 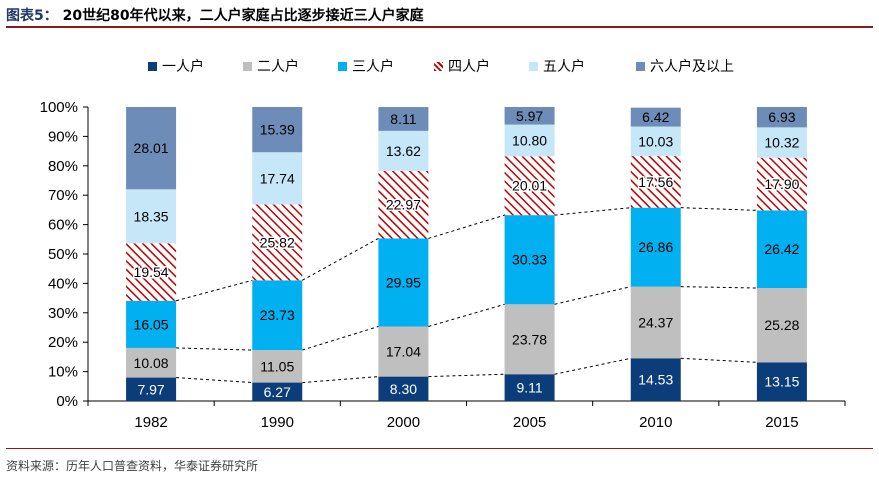 I want to click on data-label: 7.97, so click(x=150, y=389).